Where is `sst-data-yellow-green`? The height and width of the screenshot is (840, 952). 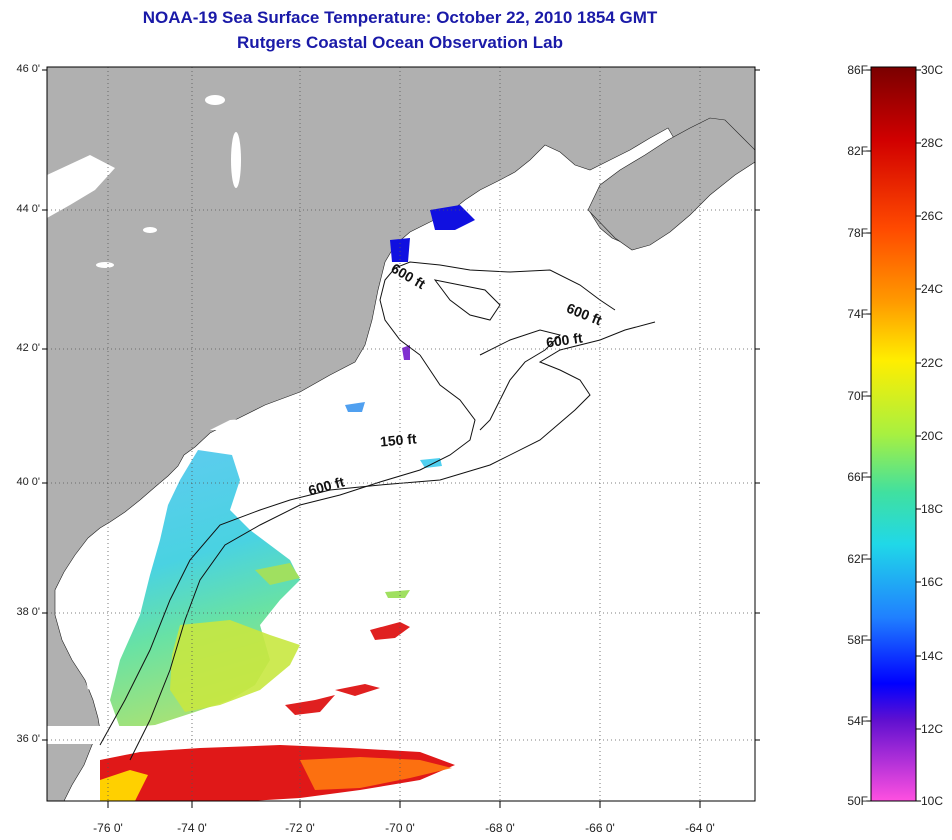
sst-data-yellow-green is located at coordinates (235, 666).